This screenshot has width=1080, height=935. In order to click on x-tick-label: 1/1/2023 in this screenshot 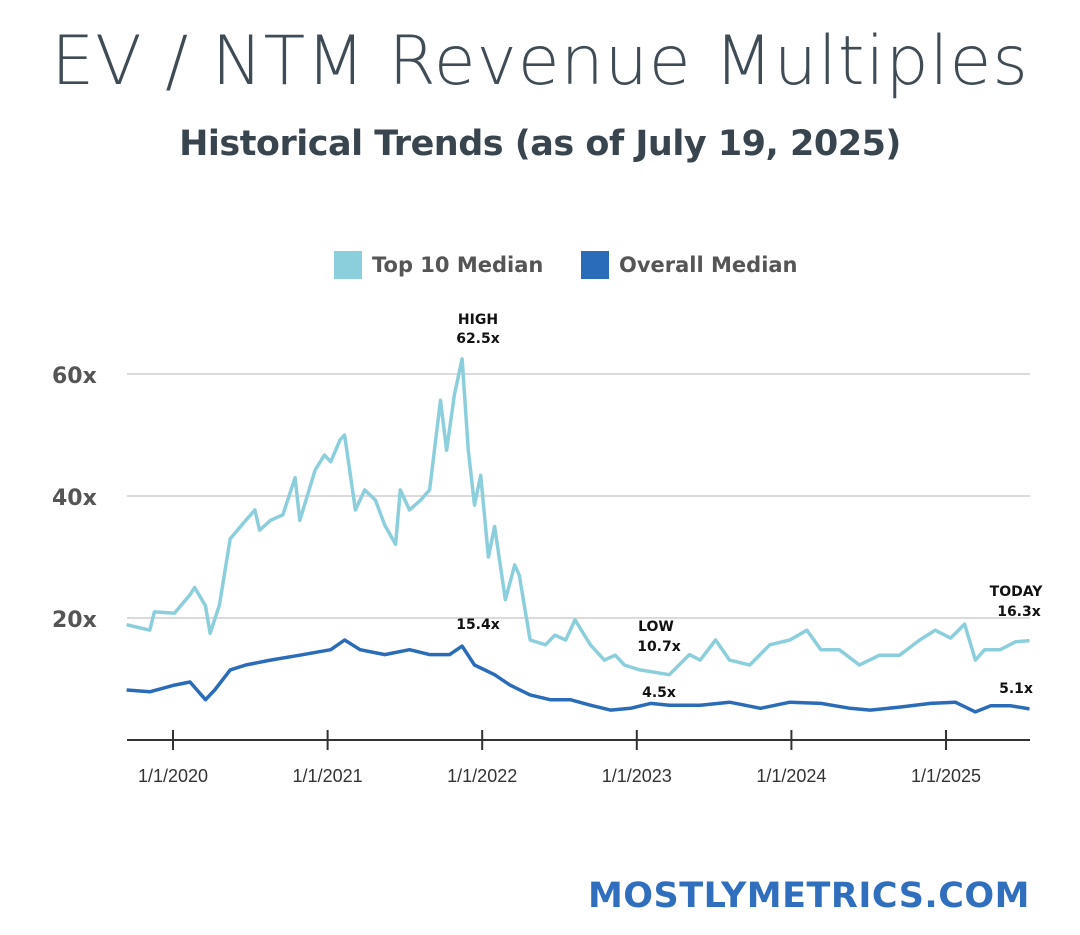, I will do `click(637, 776)`.